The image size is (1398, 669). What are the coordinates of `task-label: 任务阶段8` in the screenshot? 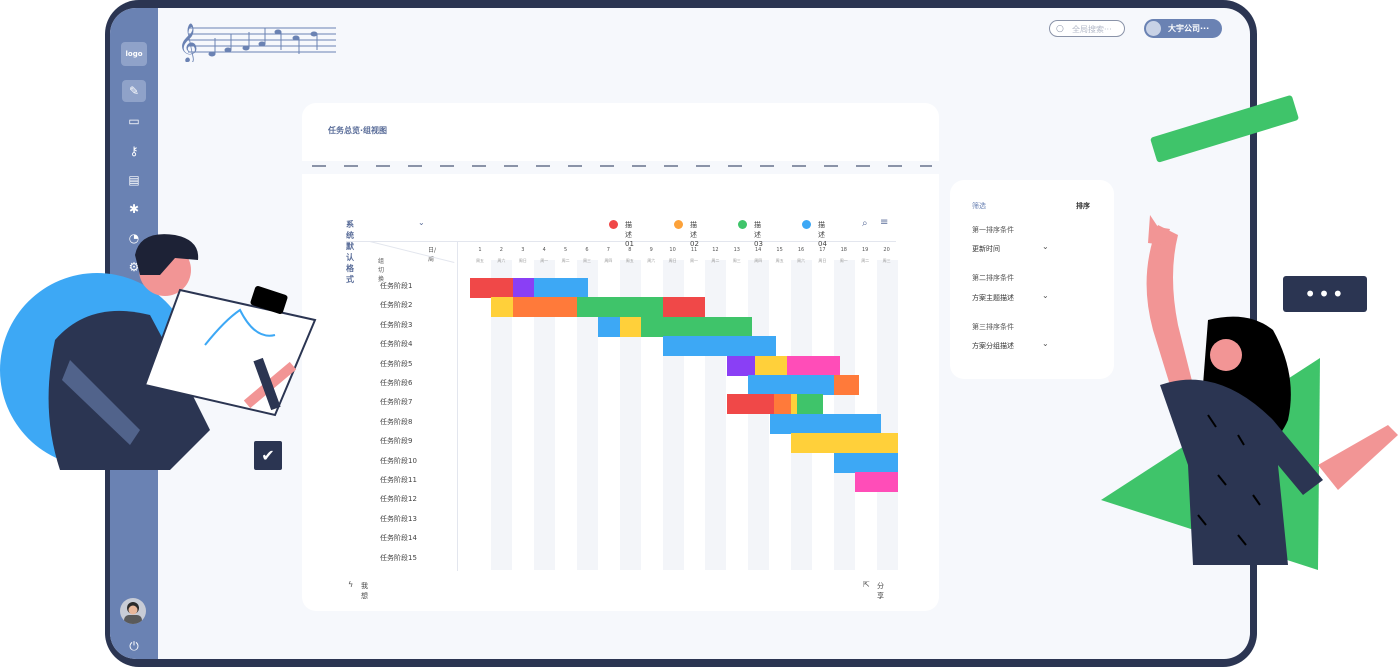 It's located at (396, 421).